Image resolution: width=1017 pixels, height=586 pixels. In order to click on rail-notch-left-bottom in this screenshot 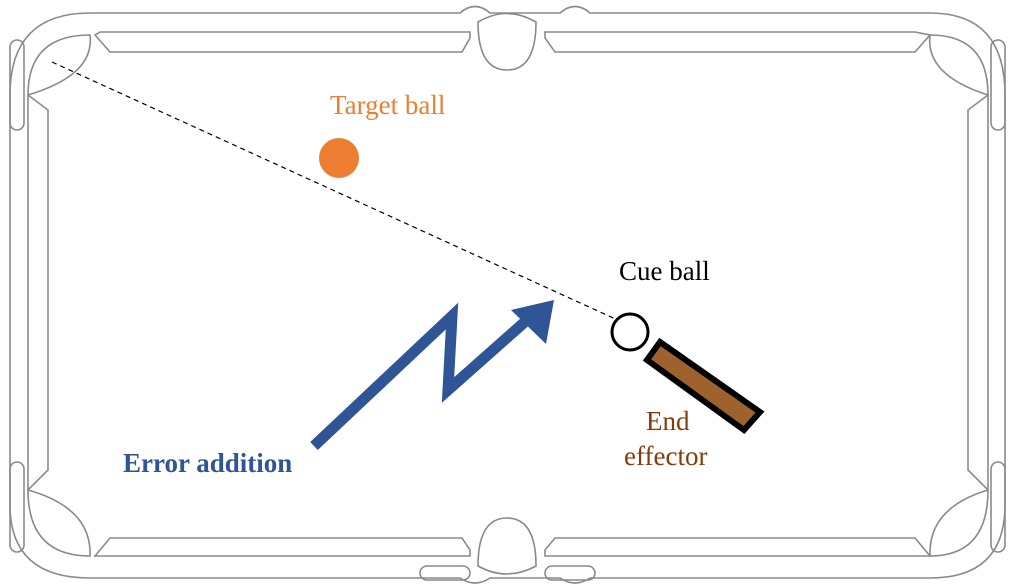, I will do `click(17, 507)`.